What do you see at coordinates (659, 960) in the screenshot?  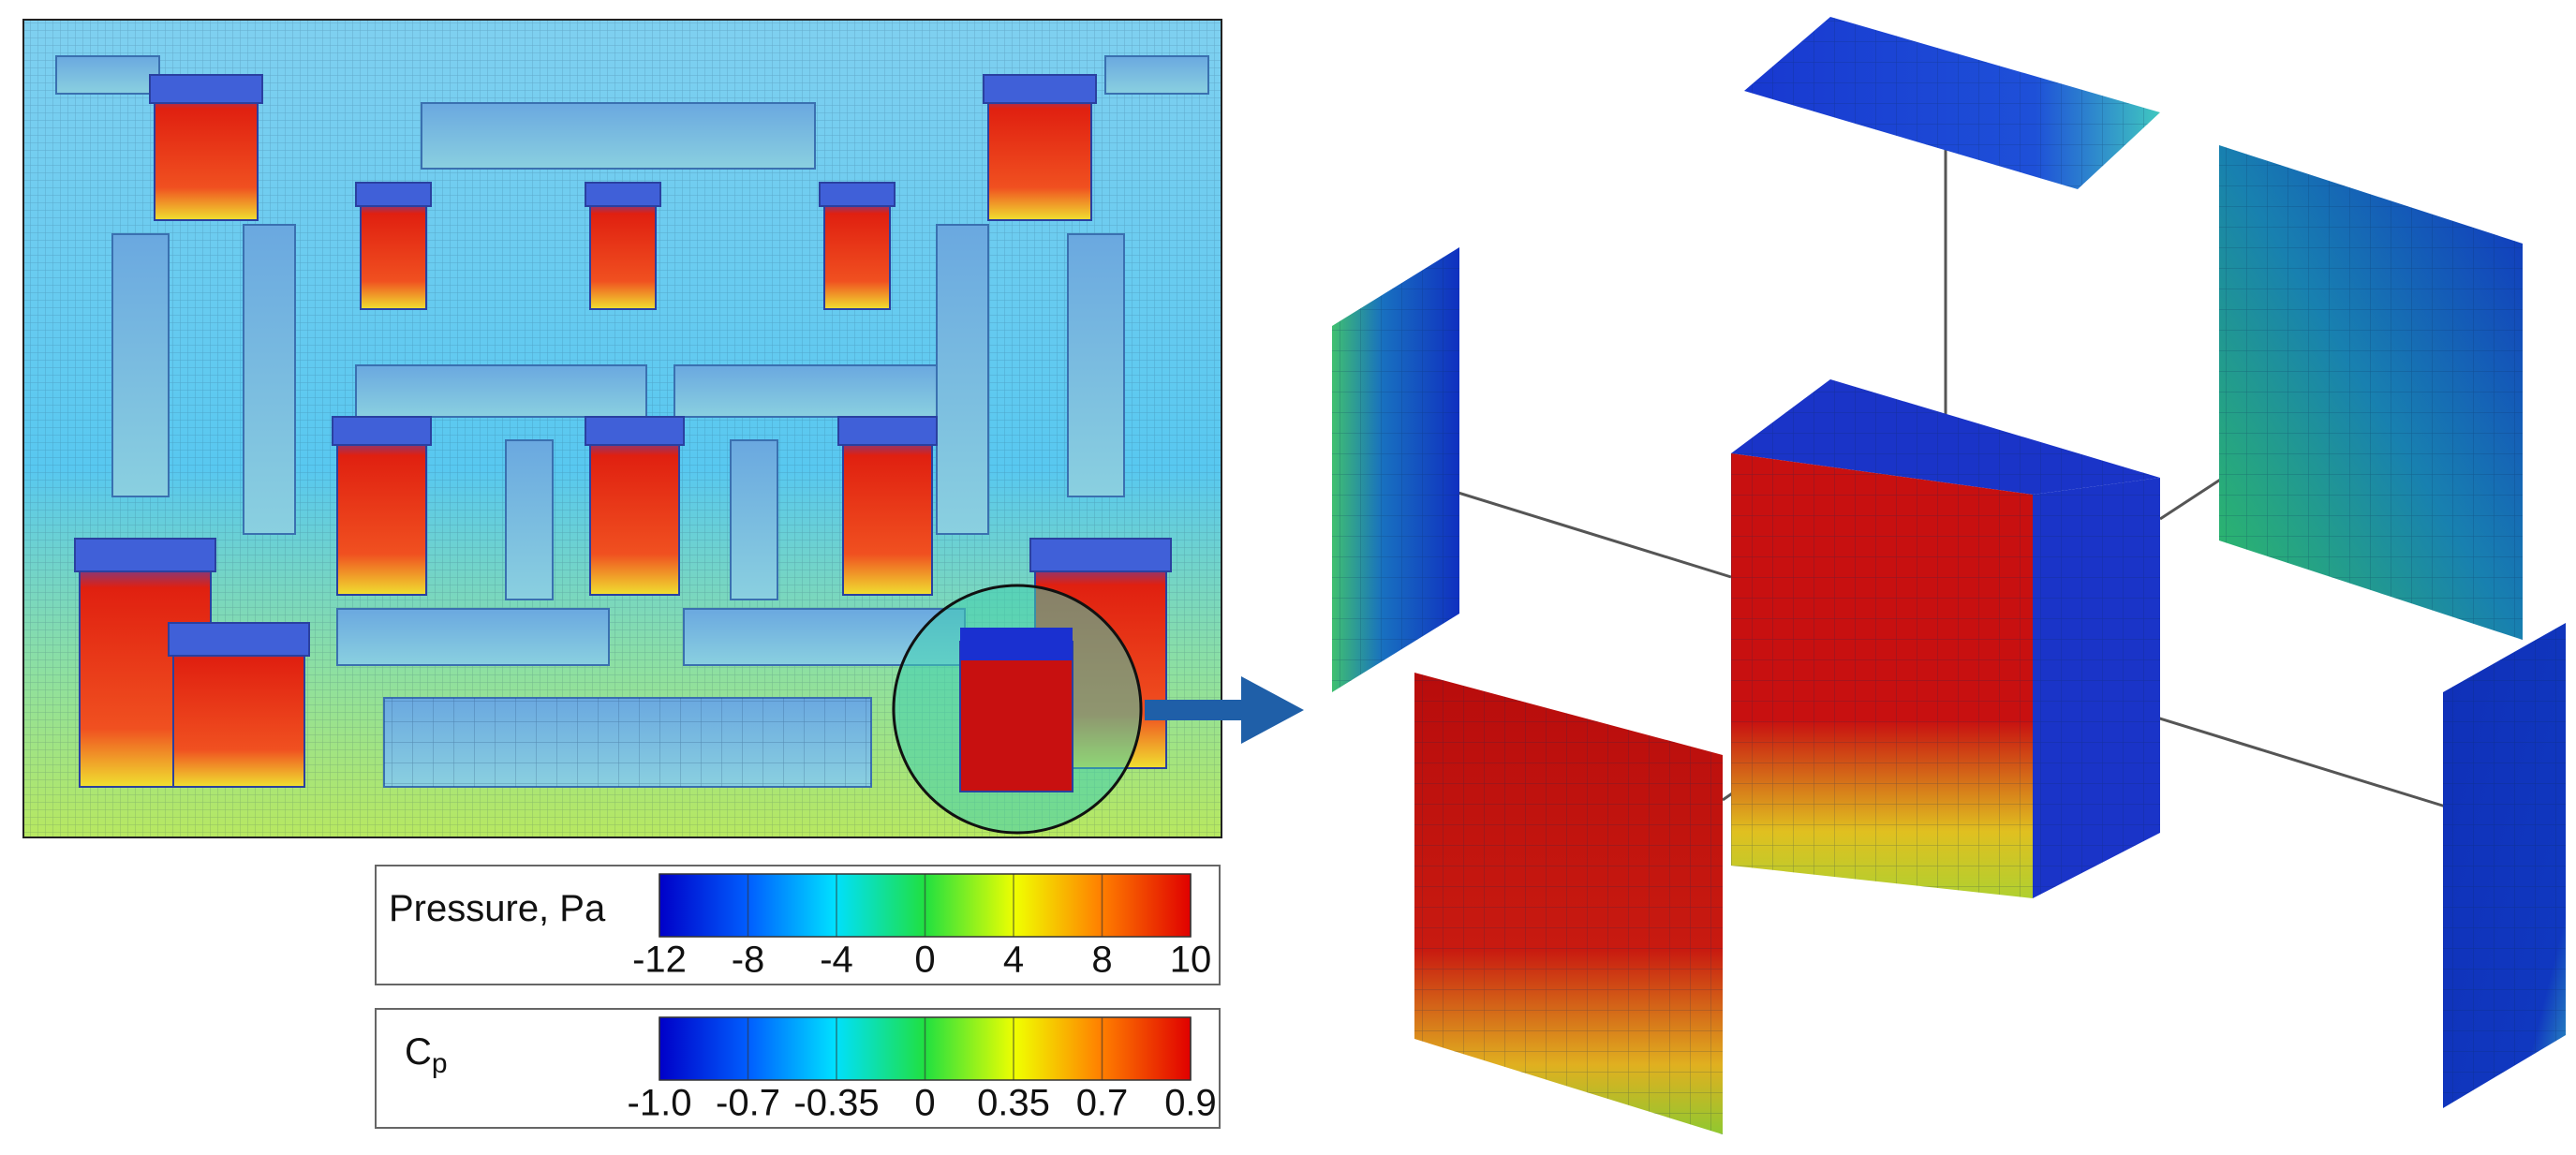 I see `colorbar-tick-label: -12` at bounding box center [659, 960].